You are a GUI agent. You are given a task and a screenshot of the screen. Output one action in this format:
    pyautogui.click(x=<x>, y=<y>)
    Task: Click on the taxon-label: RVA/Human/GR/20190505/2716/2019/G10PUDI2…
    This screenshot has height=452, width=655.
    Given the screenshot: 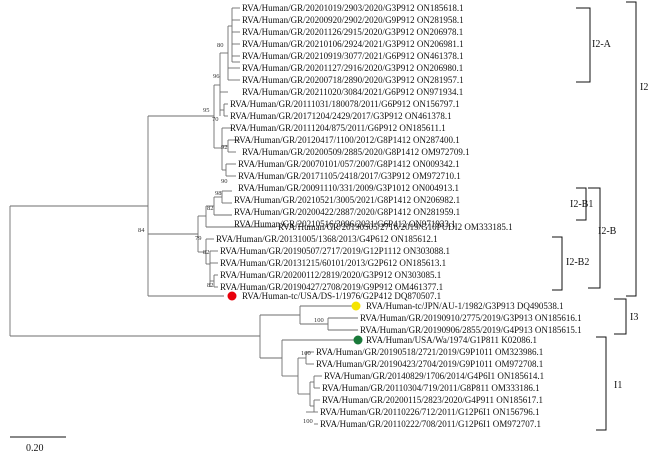 What is the action you would take?
    pyautogui.click(x=395, y=227)
    